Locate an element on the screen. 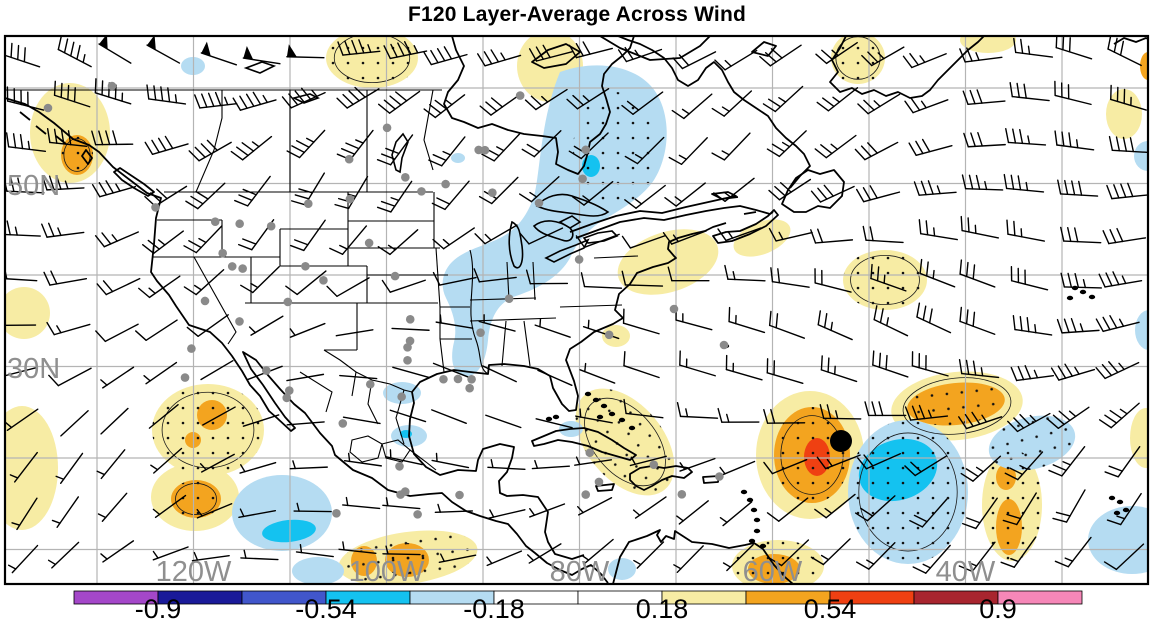 The height and width of the screenshot is (622, 1154). lake-outline is located at coordinates (553, 231).